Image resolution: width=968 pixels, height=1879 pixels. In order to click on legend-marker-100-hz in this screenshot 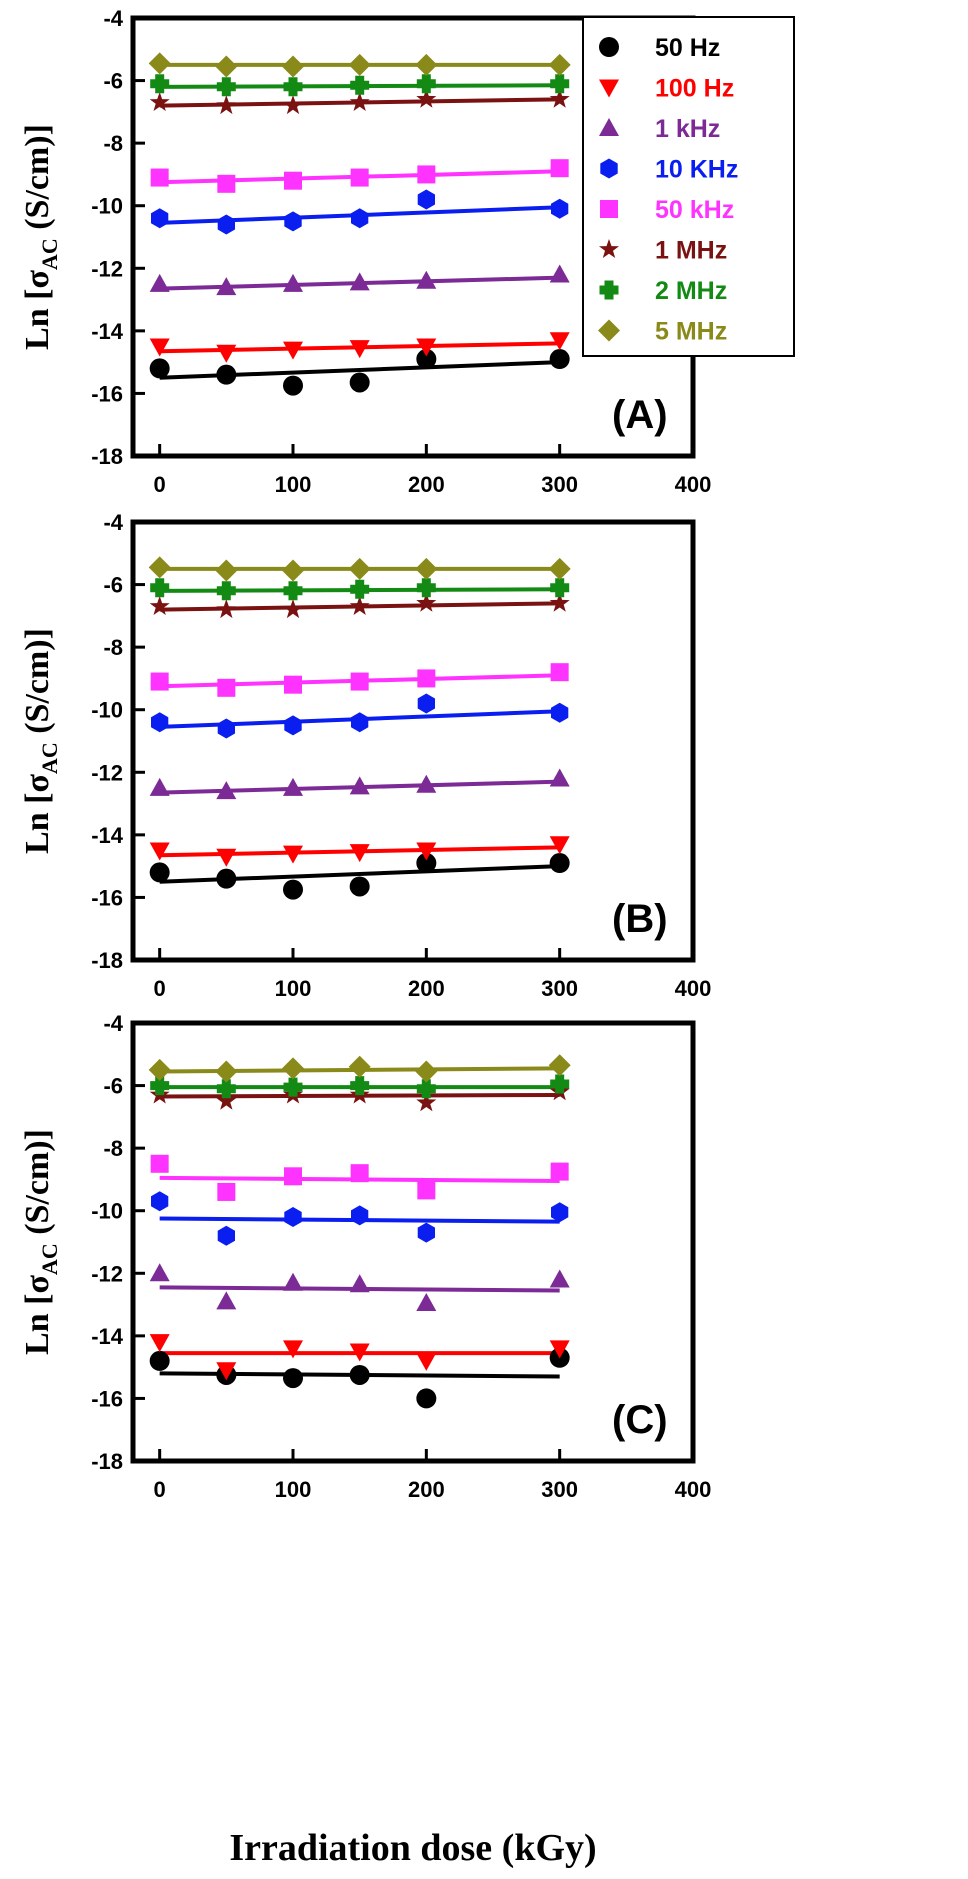, I will do `click(609, 88)`.